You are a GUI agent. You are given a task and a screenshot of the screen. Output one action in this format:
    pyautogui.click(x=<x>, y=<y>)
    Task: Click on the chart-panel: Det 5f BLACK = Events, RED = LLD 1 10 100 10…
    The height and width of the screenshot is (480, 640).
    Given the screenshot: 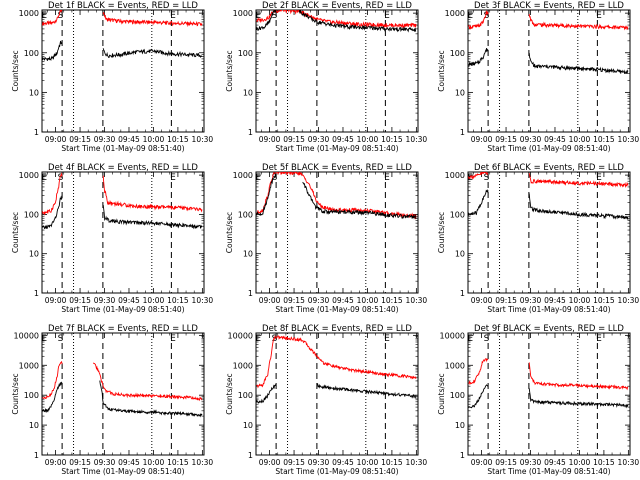 What is the action you would take?
    pyautogui.click(x=326, y=238)
    